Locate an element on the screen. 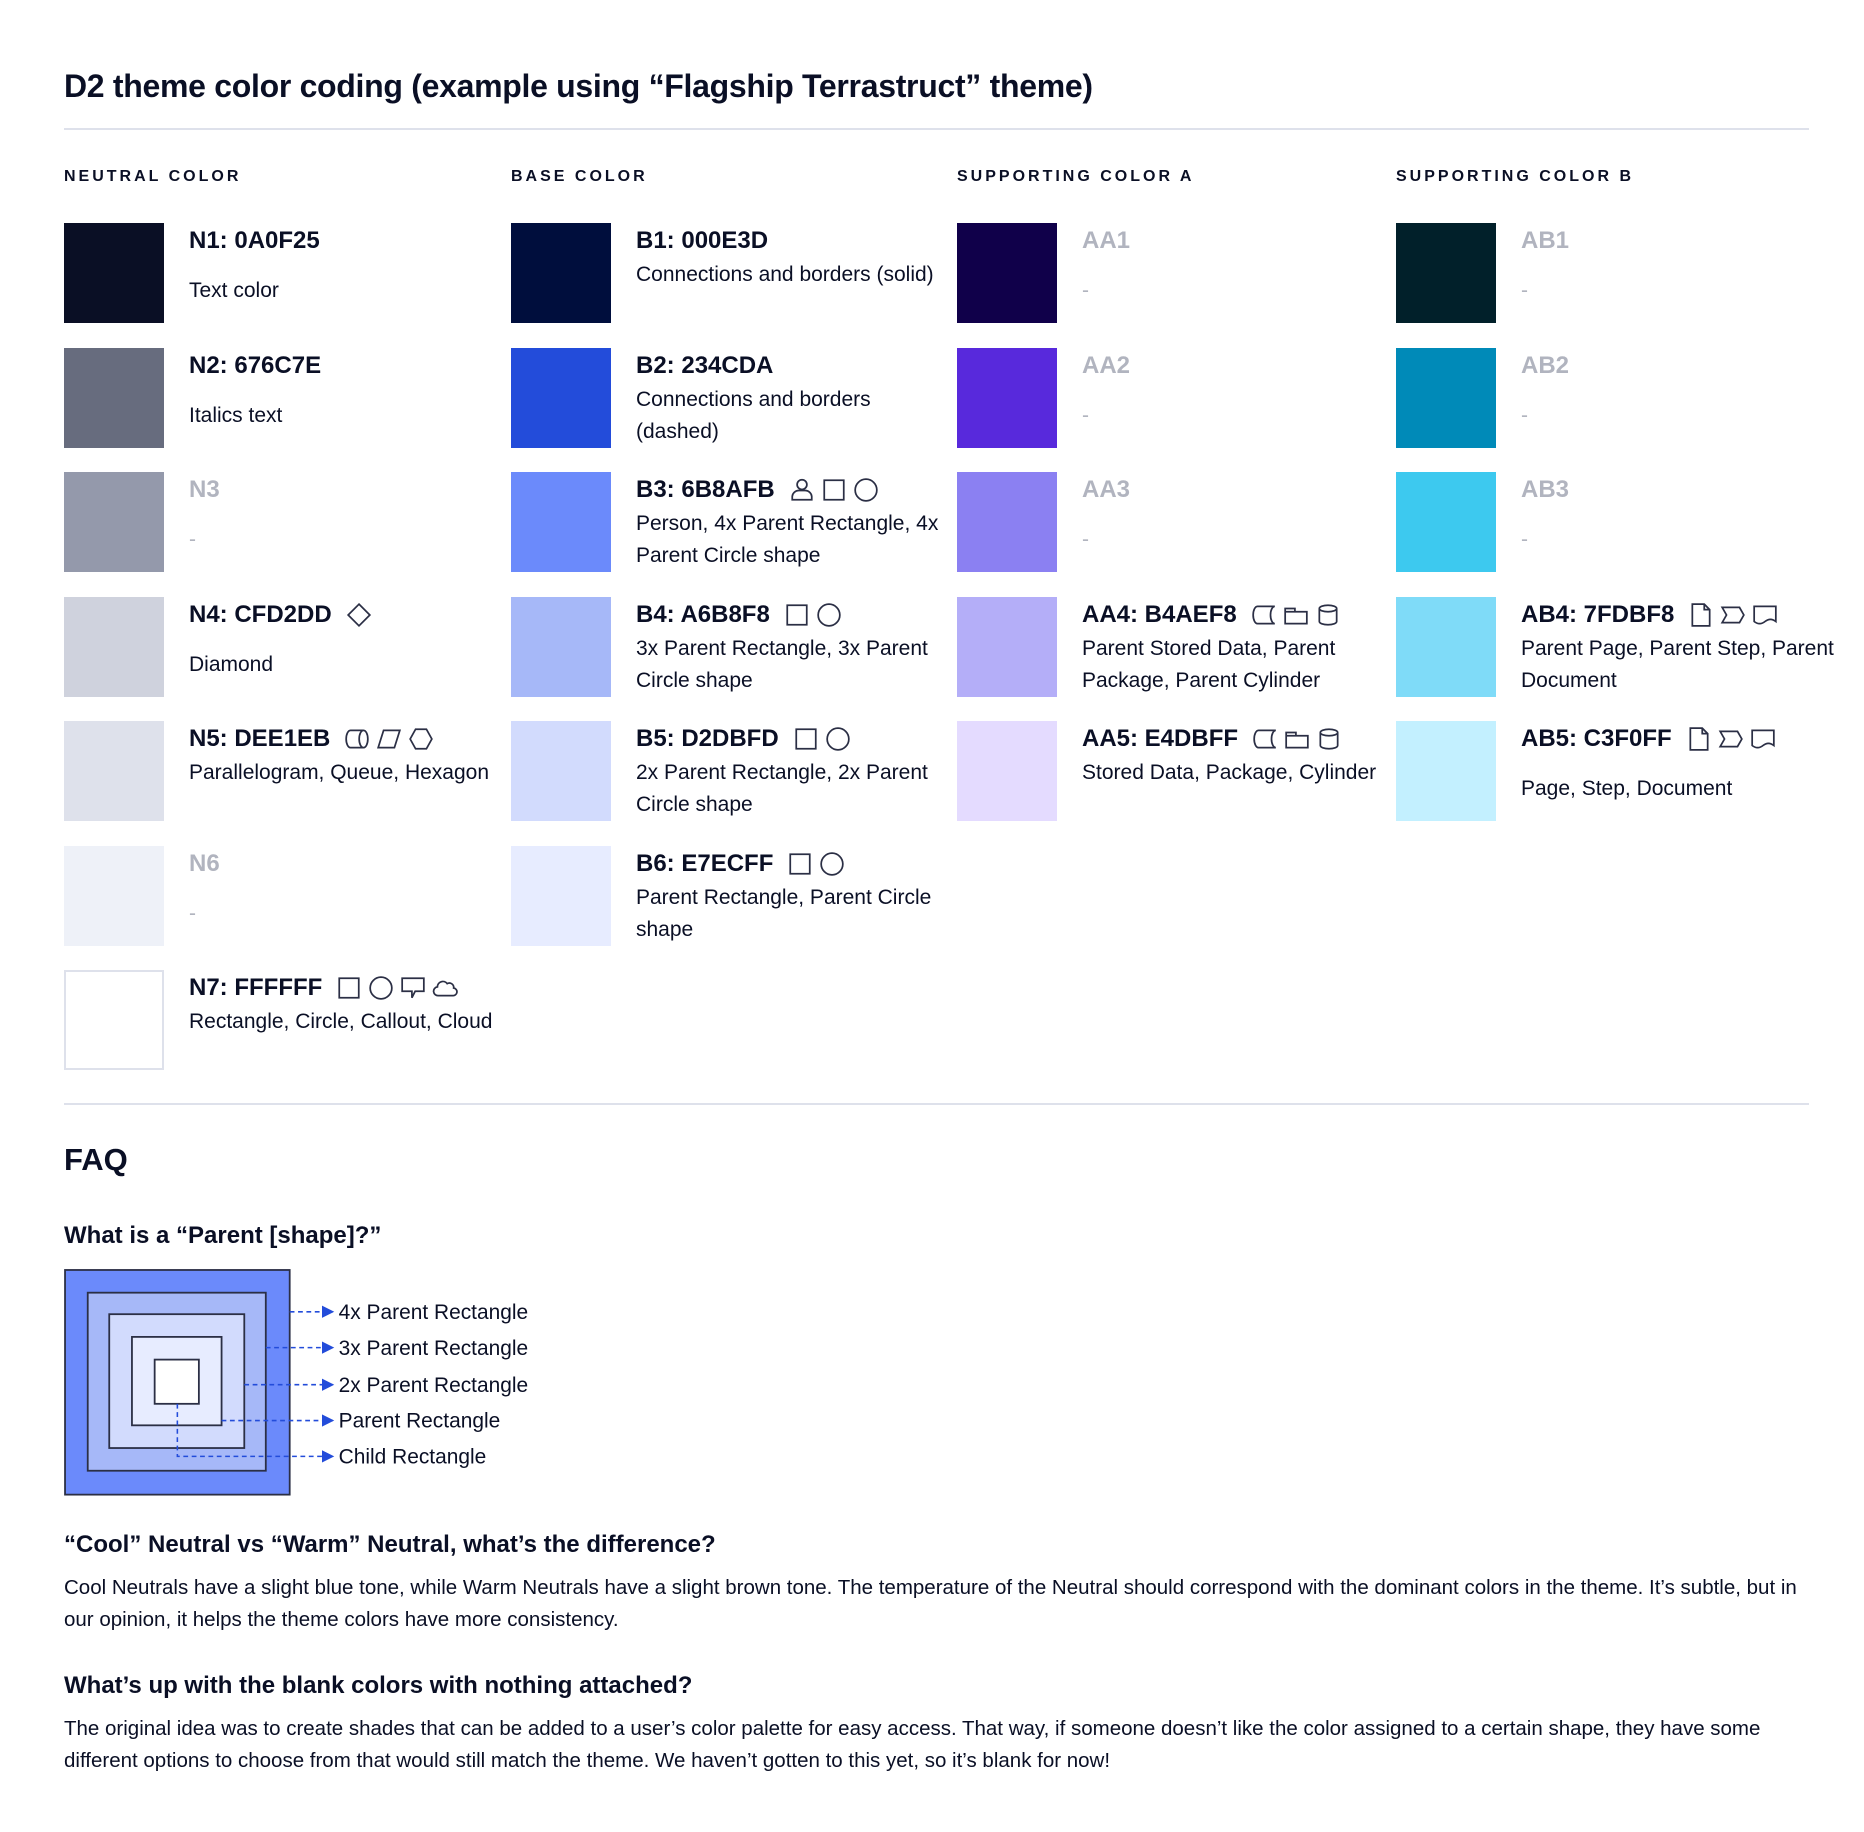  color-name: N2: 676C7E is located at coordinates (255, 365).